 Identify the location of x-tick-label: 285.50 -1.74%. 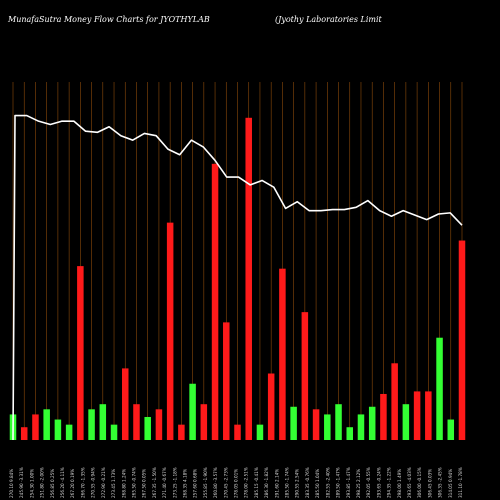
(287, 482).